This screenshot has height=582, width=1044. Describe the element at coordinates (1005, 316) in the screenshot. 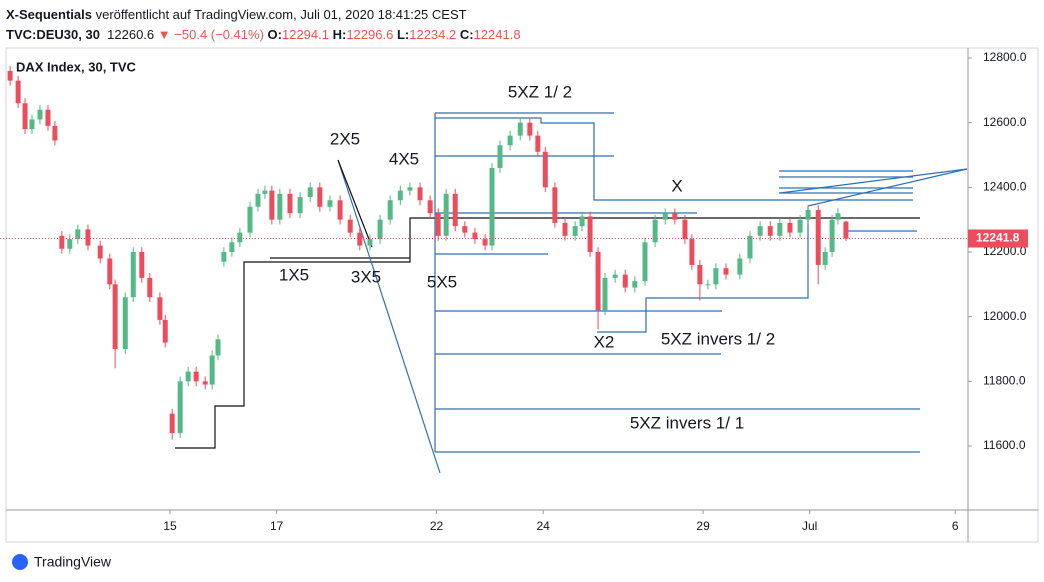

I see `y-tick-label: 12000.0` at that location.